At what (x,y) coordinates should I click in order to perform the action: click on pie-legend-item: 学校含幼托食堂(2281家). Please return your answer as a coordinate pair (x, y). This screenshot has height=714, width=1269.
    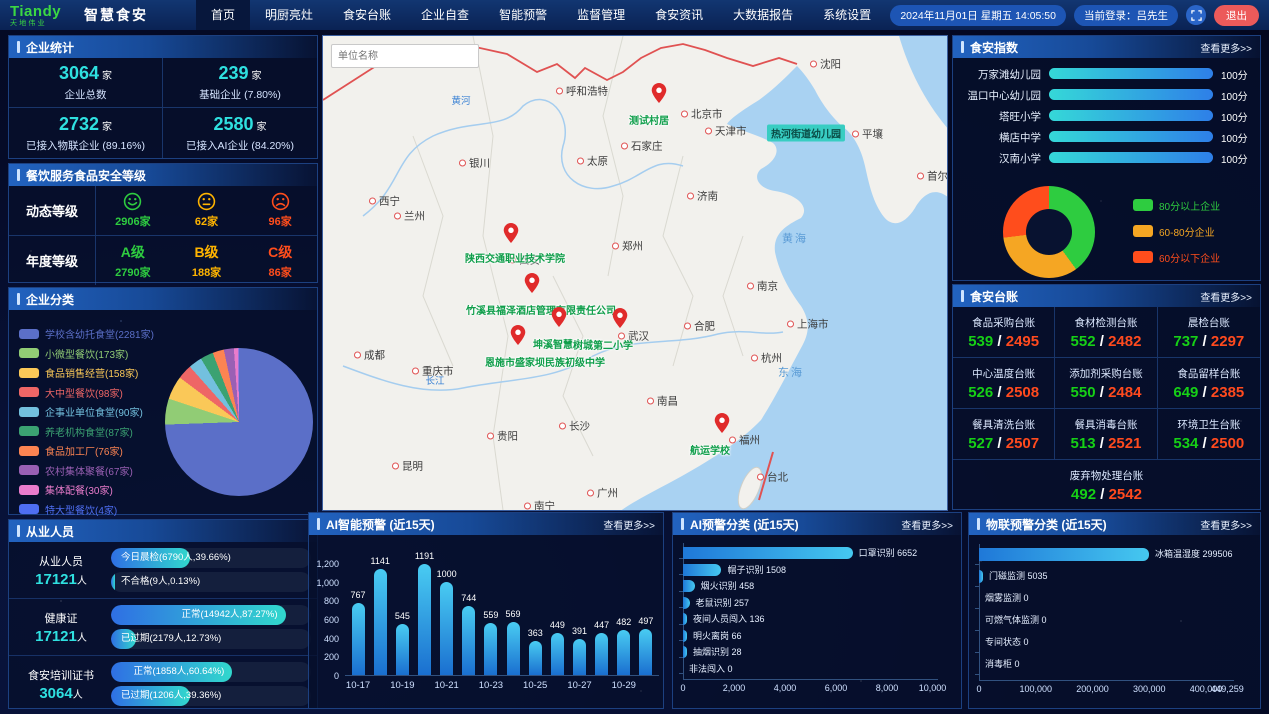
    Looking at the image, I should click on (86, 334).